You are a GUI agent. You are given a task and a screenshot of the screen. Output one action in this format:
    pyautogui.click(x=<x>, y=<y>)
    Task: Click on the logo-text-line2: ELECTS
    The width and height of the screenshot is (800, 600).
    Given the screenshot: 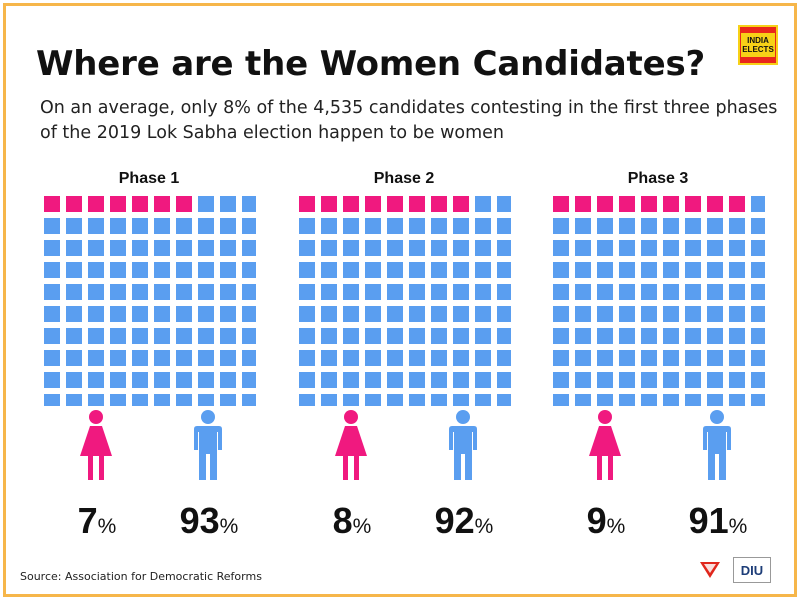 What is the action you would take?
    pyautogui.click(x=758, y=49)
    